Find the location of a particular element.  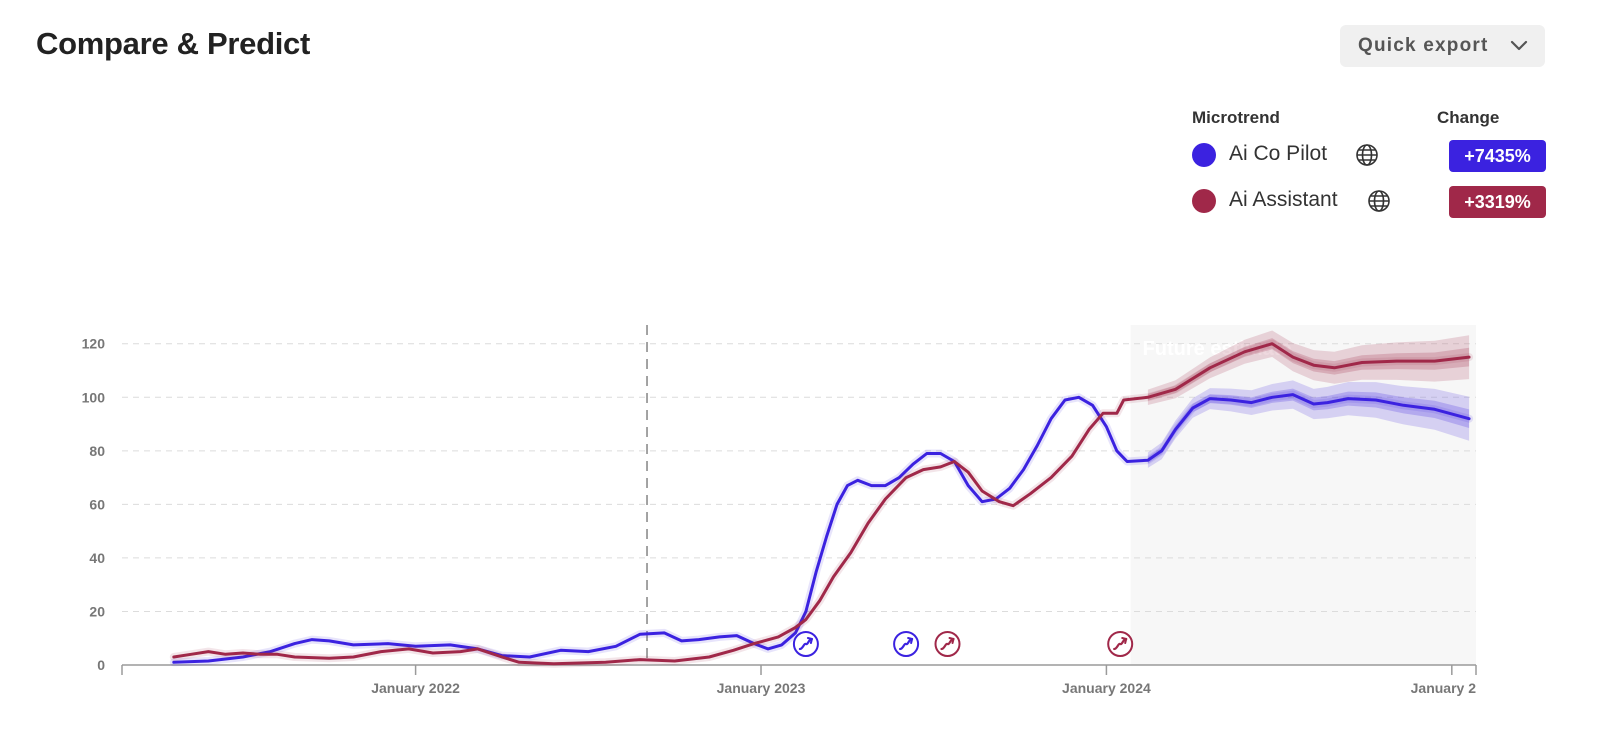

y-tick-label: 0 is located at coordinates (101, 665).